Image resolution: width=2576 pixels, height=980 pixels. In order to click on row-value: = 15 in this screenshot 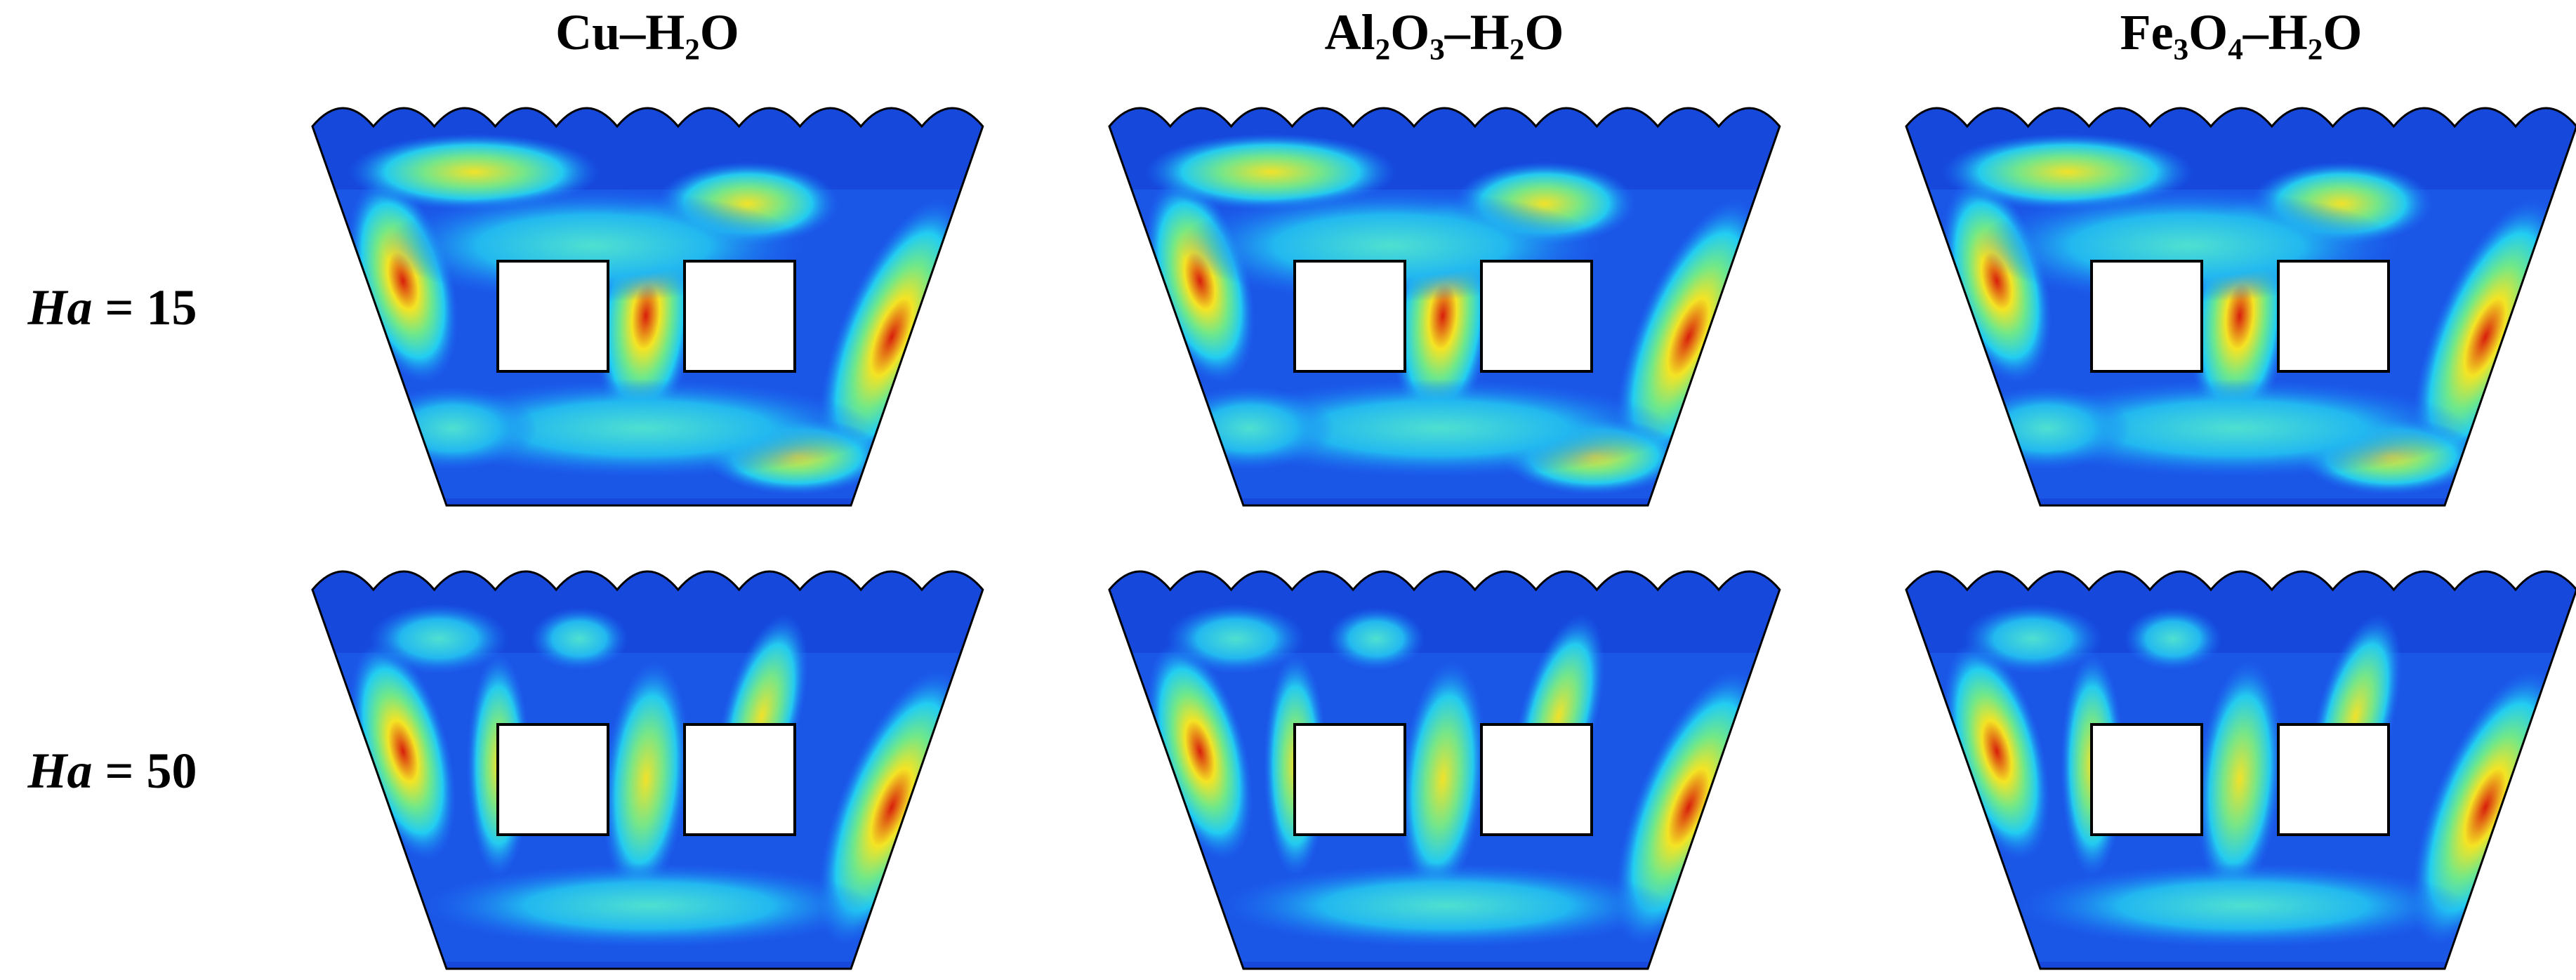, I will do `click(144, 307)`.